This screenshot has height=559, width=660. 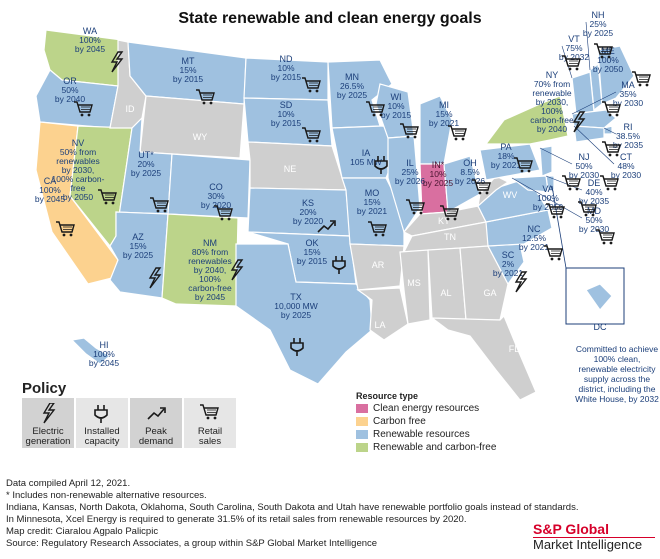 I want to click on state-goal-ny: 70% from, so click(x=552, y=84).